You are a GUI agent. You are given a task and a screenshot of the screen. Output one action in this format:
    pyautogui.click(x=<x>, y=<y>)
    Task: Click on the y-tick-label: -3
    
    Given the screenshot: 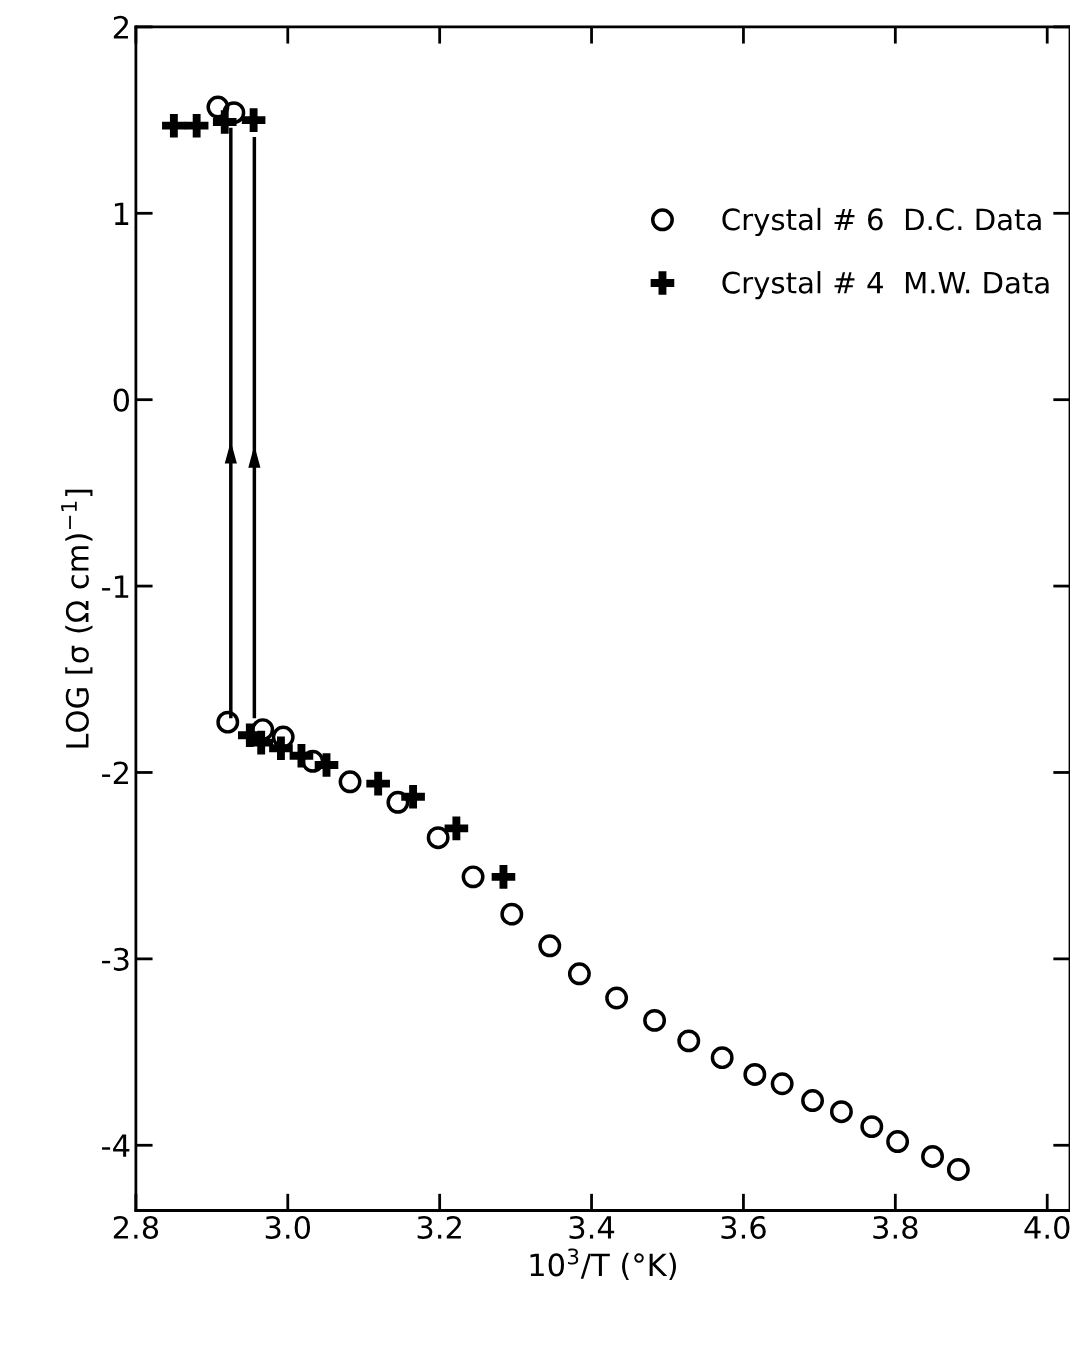 What is the action you would take?
    pyautogui.click(x=115, y=959)
    